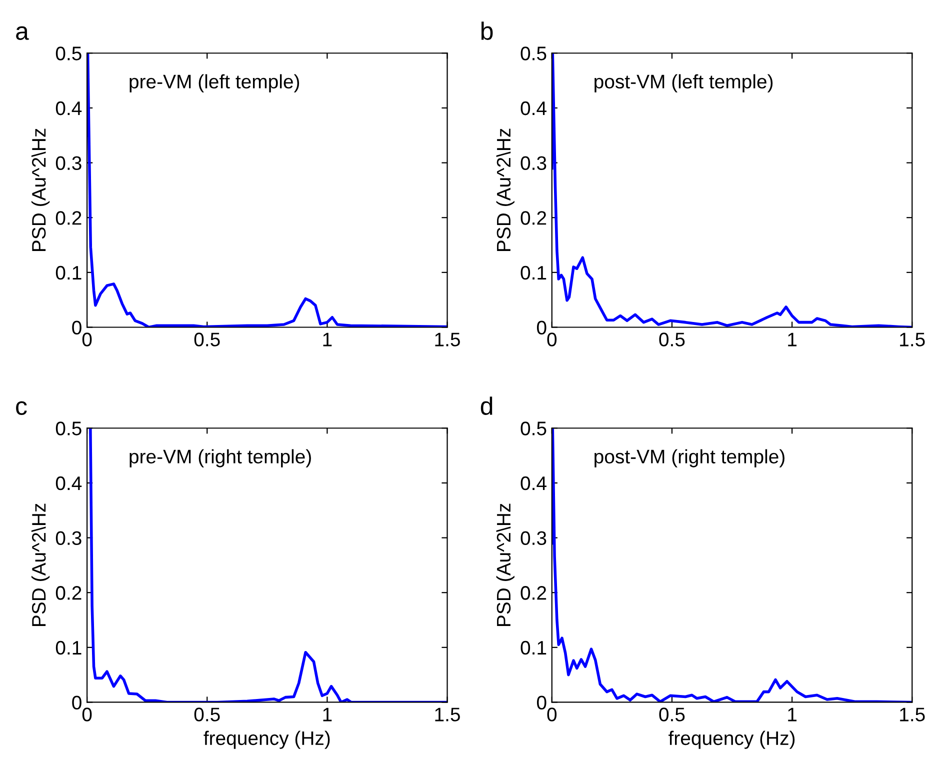 Image resolution: width=926 pixels, height=770 pixels. I want to click on chart-title: d, so click(486, 405).